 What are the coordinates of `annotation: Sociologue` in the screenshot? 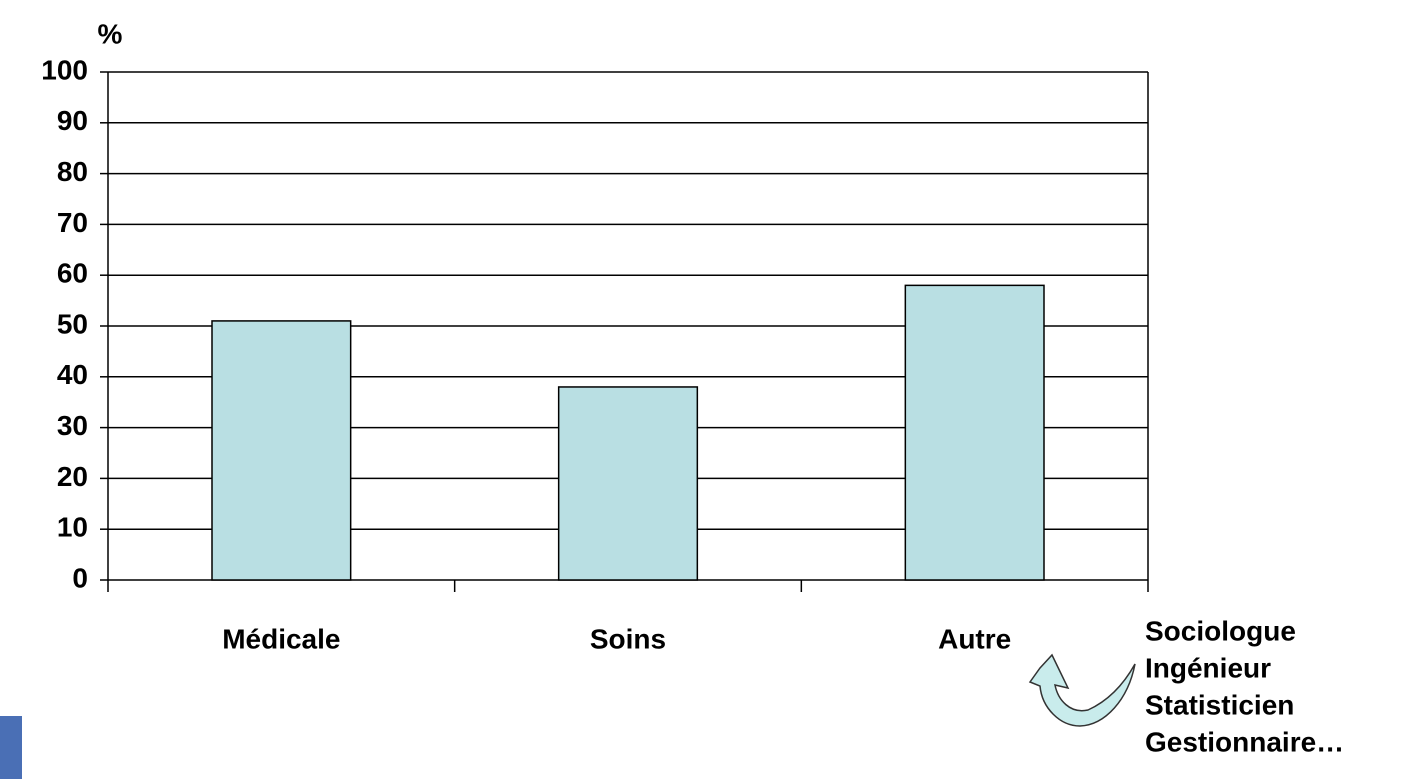 It's located at (1220, 630).